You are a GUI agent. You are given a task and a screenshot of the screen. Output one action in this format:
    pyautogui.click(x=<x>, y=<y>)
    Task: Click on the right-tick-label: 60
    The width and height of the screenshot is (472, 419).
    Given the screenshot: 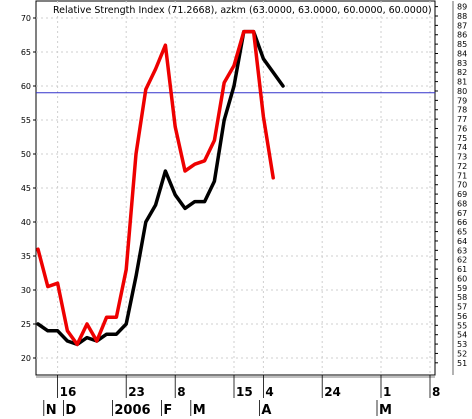 What is the action you would take?
    pyautogui.click(x=462, y=278)
    